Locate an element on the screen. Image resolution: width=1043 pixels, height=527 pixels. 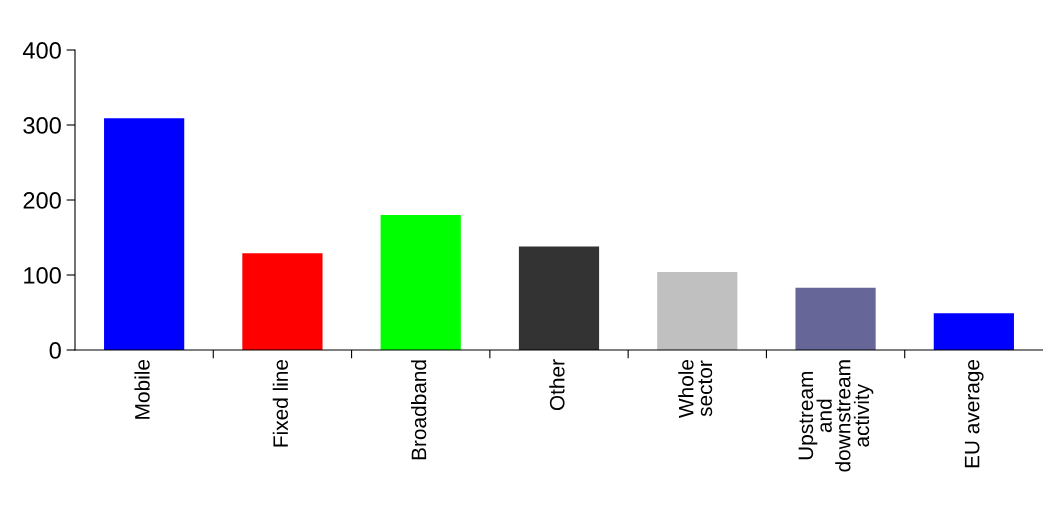
y-tick-label: 100 is located at coordinates (42, 275).